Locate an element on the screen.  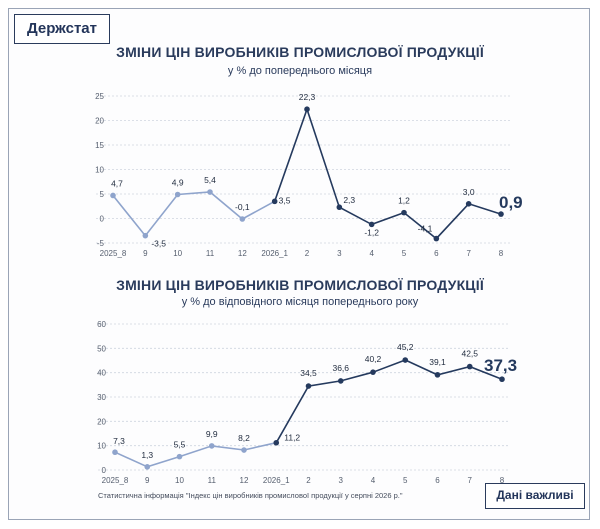
data-label: 42,5 is located at coordinates (469, 354).